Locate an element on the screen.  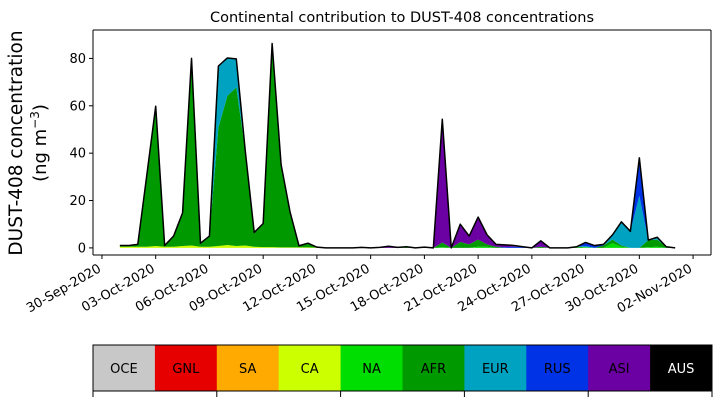
legend-swatch-ca is located at coordinates (309, 368).